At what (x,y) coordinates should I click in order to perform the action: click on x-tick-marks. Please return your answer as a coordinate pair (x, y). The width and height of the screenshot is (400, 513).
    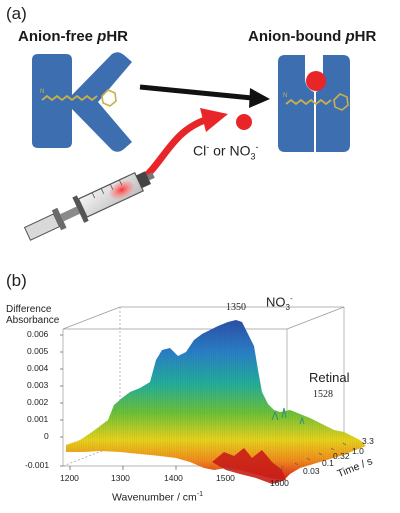
    Looking at the image, I should click on (176, 468).